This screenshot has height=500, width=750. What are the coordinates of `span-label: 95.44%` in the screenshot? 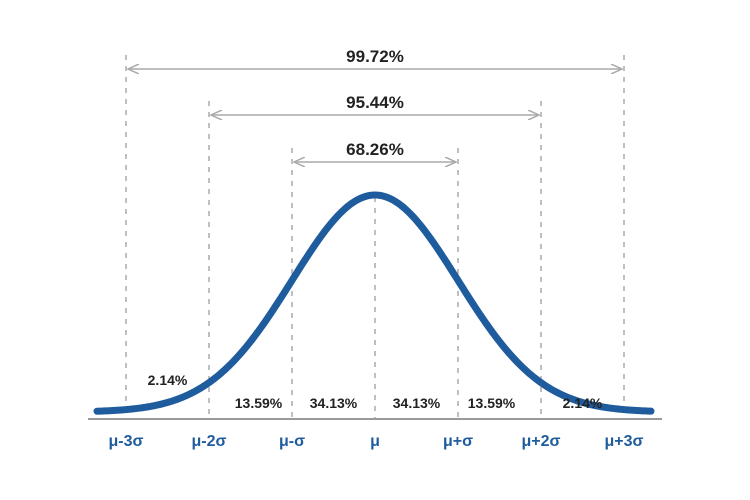 It's located at (375, 102).